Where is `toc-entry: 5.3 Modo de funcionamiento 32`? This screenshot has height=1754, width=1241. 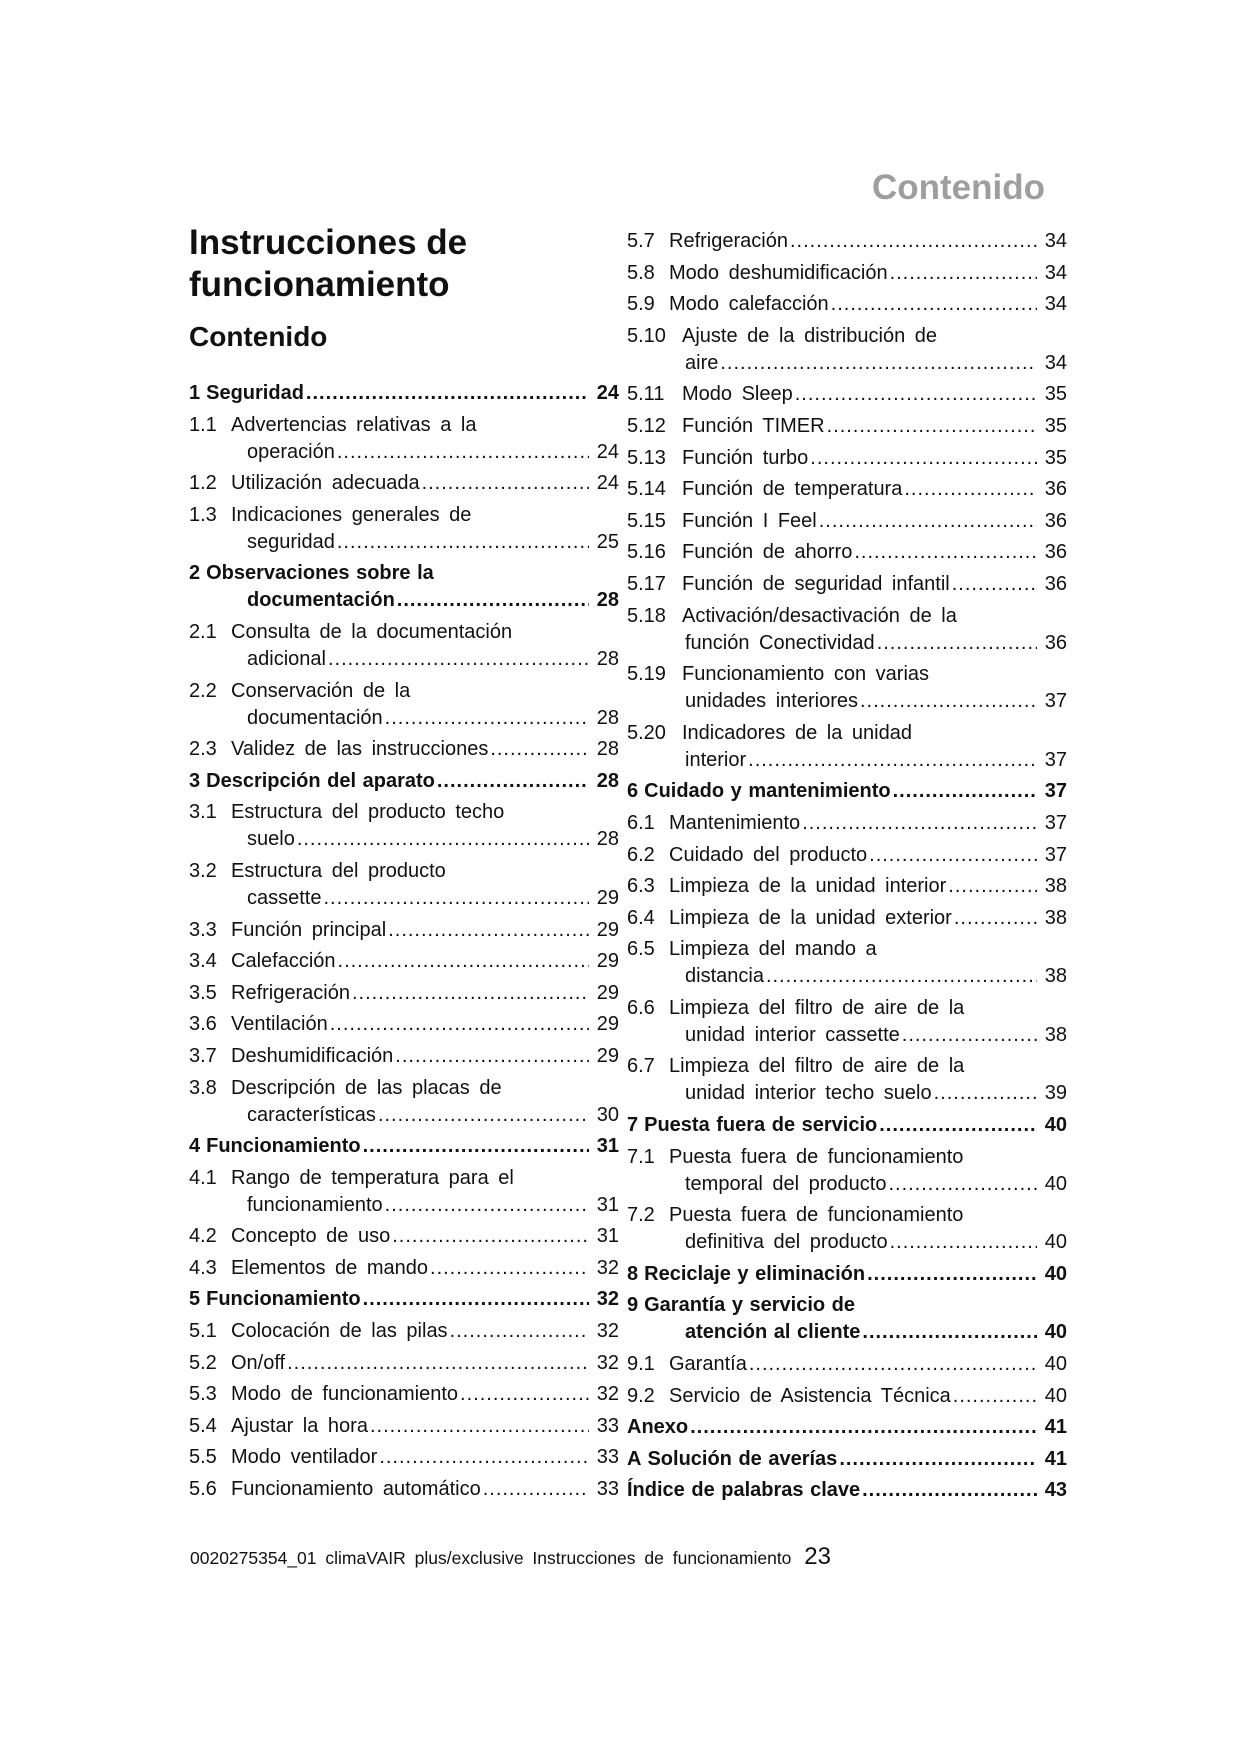 toc-entry: 5.3 Modo de funcionamiento 32 is located at coordinates (404, 1394).